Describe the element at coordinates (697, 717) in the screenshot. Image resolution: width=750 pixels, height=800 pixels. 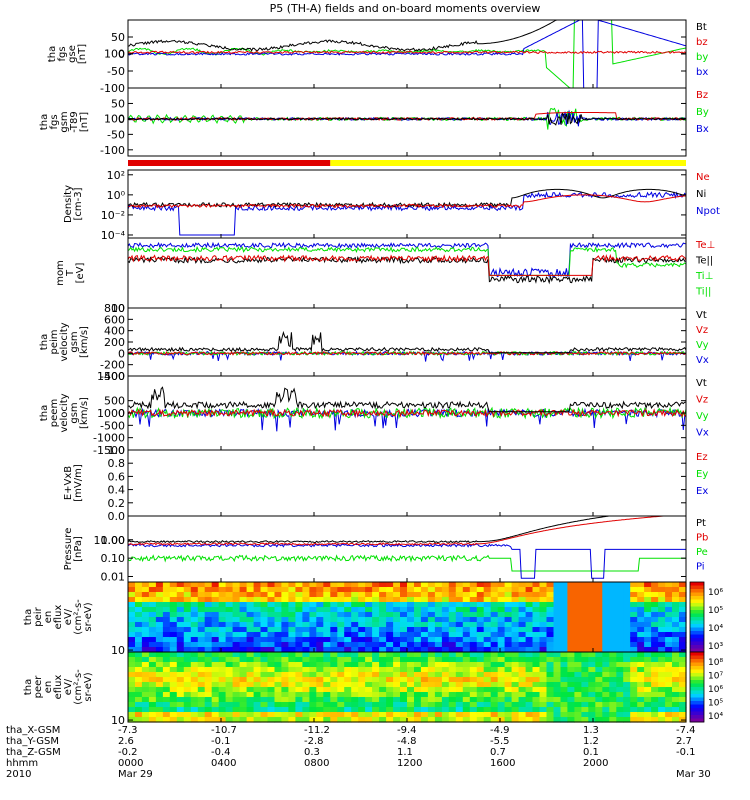
I see `colorbar-step` at that location.